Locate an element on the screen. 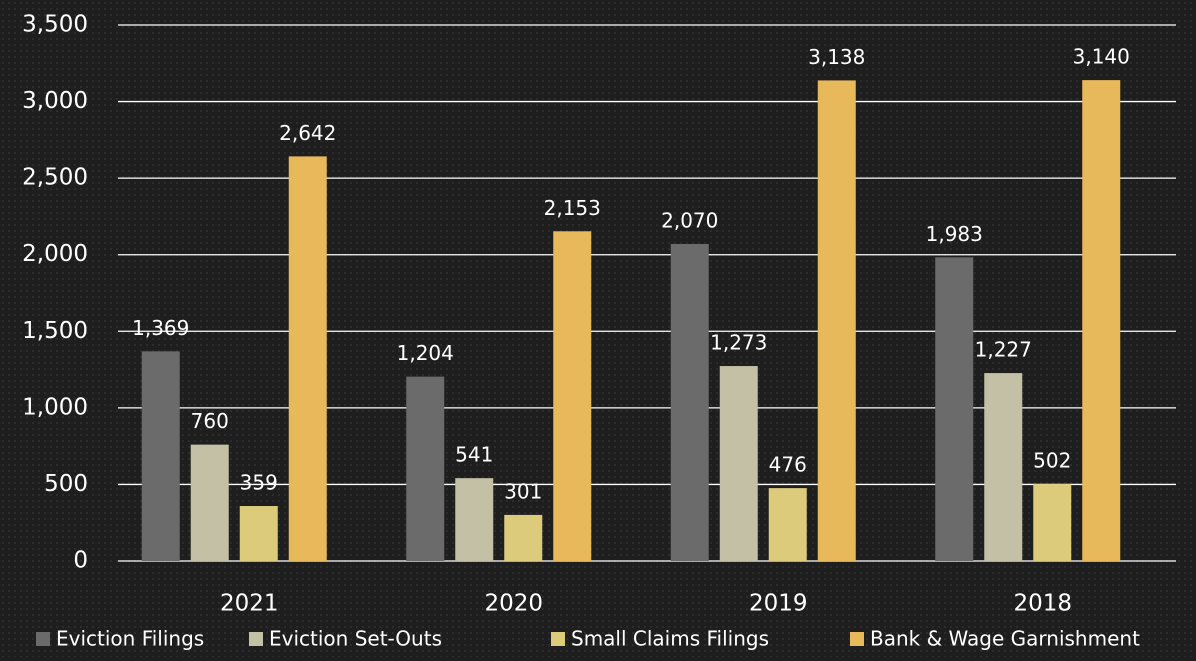 This screenshot has width=1196, height=661. legend-label: Eviction Filings is located at coordinates (130, 639).